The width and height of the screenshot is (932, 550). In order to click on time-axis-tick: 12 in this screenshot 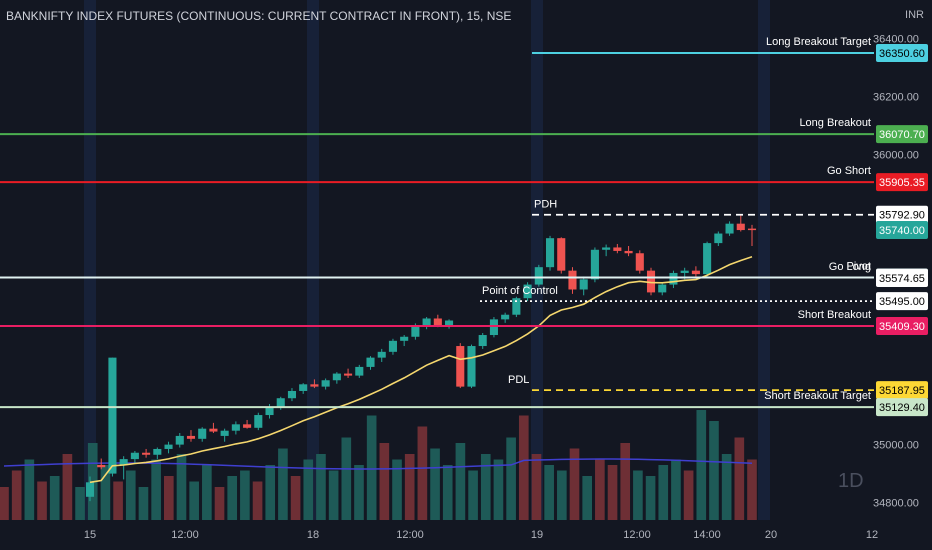, I will do `click(872, 535)`.